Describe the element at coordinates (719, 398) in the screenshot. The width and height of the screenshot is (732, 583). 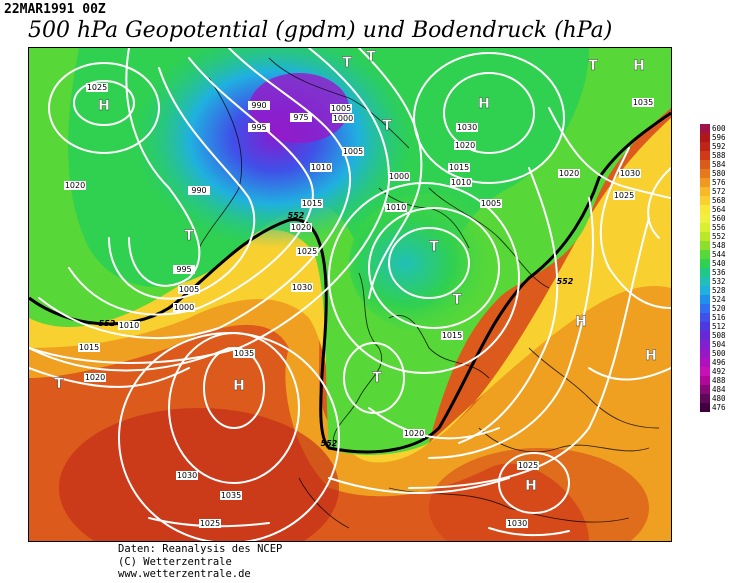
I see `legend-level-label: 480` at that location.